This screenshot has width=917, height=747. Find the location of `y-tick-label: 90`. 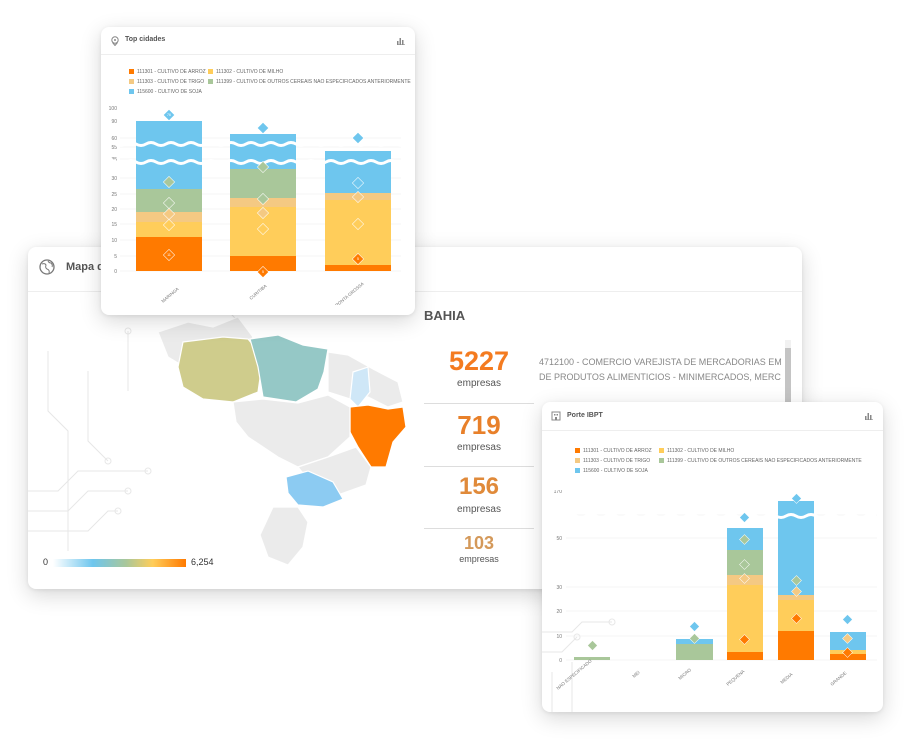

y-tick-label: 90 is located at coordinates (114, 122).